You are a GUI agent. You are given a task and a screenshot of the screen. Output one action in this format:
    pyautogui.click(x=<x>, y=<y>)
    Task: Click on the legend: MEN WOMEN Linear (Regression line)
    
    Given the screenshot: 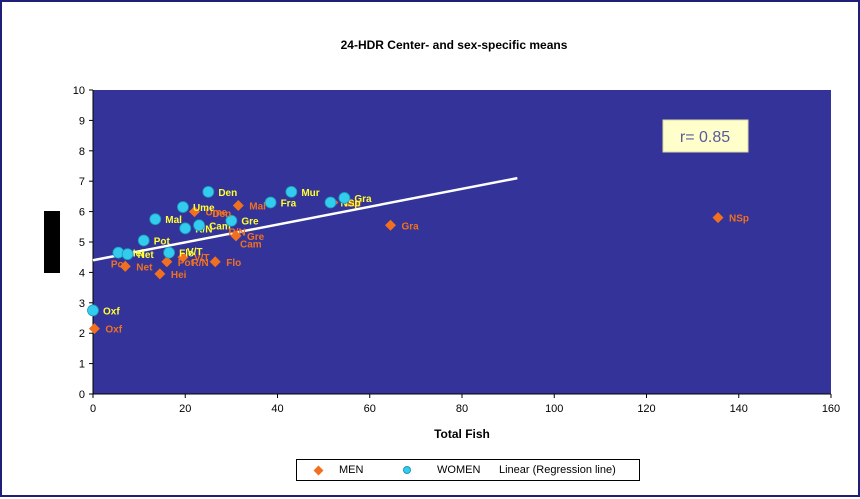 What is the action you would take?
    pyautogui.click(x=468, y=470)
    